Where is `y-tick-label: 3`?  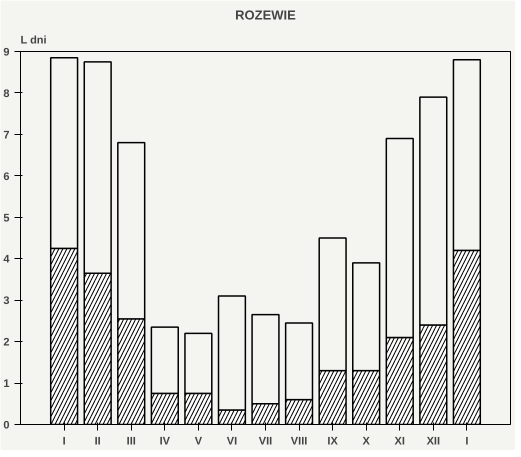
y-tick-label: 3 is located at coordinates (6, 301).